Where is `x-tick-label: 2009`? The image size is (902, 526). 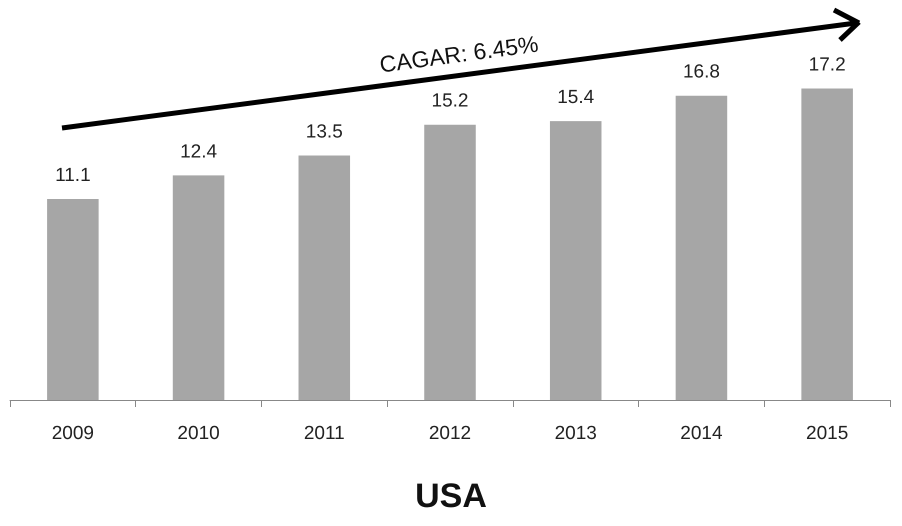
x-tick-label: 2009 is located at coordinates (73, 433).